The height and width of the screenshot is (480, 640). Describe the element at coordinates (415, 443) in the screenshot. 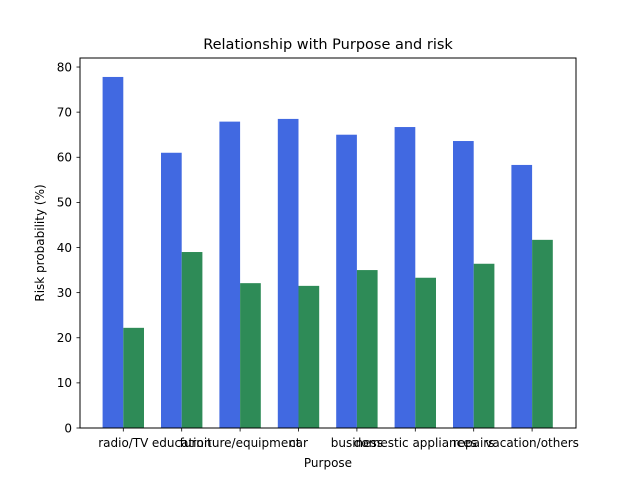

I see `x-tick-label: domestic appliances` at that location.